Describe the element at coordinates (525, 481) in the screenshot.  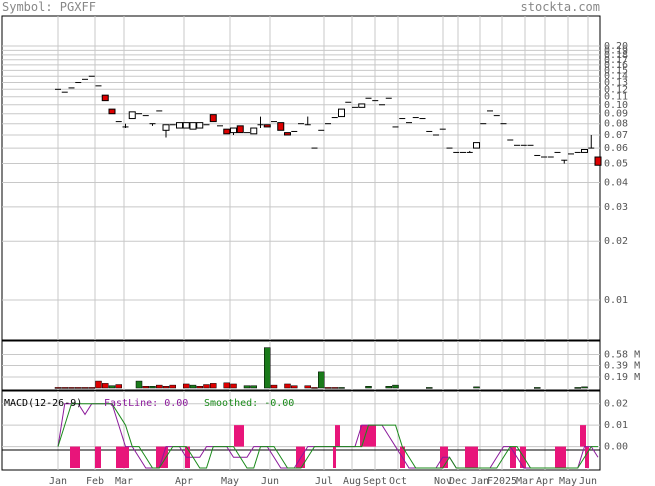
I see `x-tick-label: Mar` at that location.